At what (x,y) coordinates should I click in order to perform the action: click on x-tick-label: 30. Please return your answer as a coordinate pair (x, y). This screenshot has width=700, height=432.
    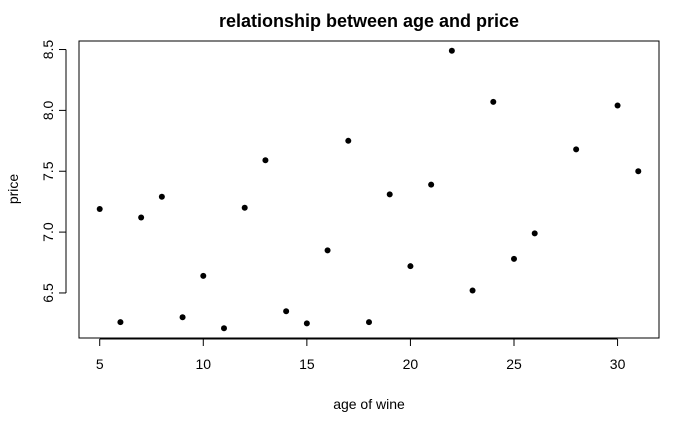
    Looking at the image, I should click on (618, 364).